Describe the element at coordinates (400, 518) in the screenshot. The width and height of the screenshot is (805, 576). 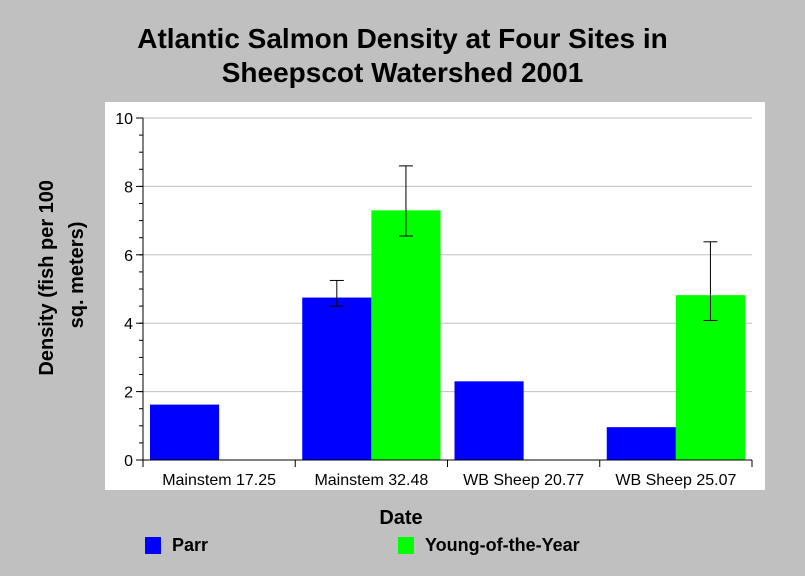
I see `x-axis-label: Date` at that location.